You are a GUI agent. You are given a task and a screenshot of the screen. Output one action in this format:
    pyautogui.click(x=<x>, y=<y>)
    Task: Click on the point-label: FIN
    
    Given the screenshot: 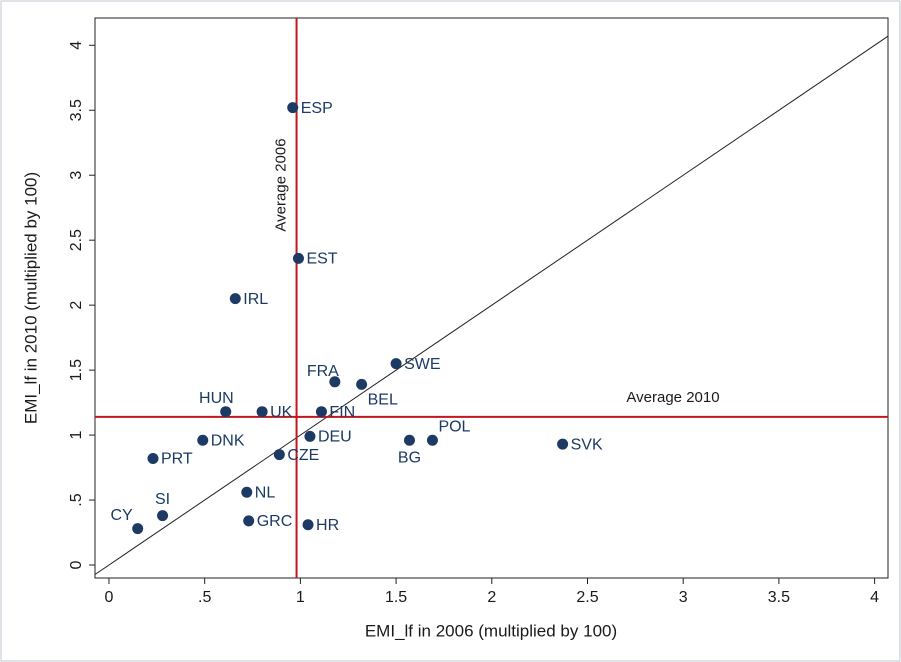 What is the action you would take?
    pyautogui.click(x=342, y=412)
    